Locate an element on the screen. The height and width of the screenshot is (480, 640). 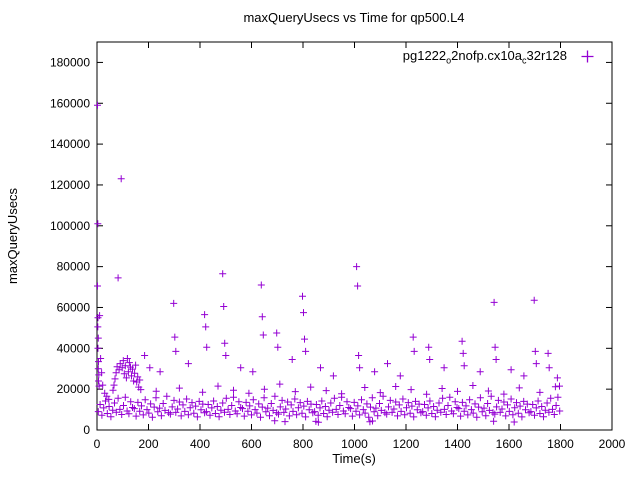
x-tick-label: 0 is located at coordinates (97, 444).